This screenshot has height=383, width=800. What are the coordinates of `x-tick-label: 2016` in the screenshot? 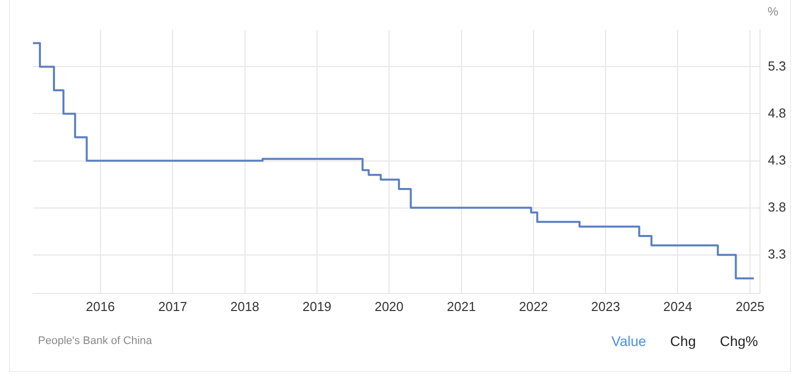 It's located at (100, 306).